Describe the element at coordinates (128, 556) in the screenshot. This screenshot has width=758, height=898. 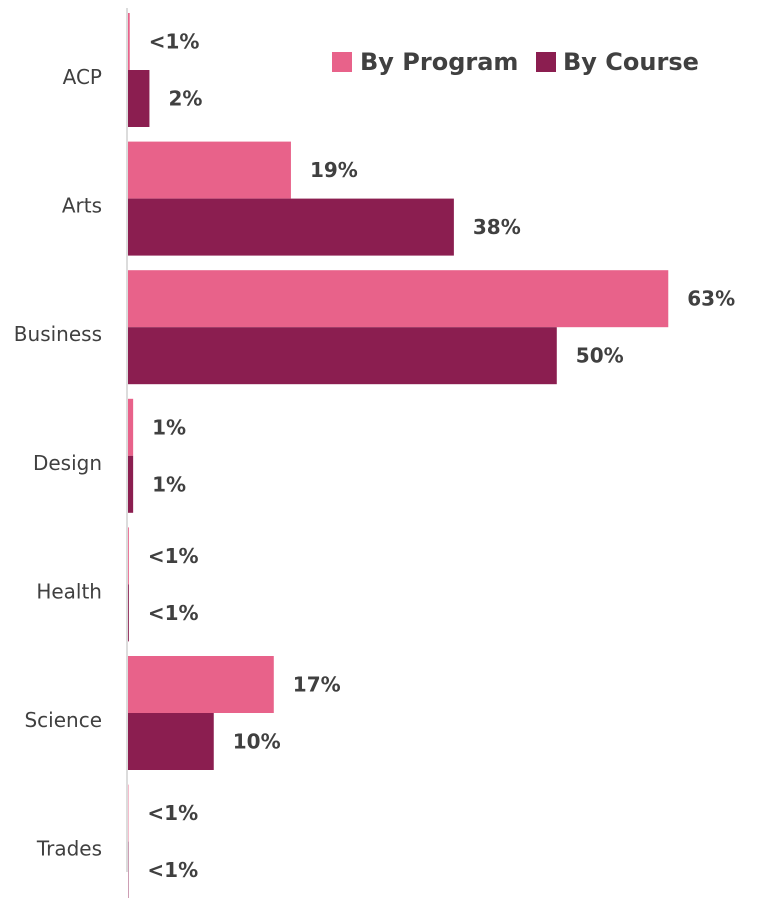
I see `bar-by-program-health` at that location.